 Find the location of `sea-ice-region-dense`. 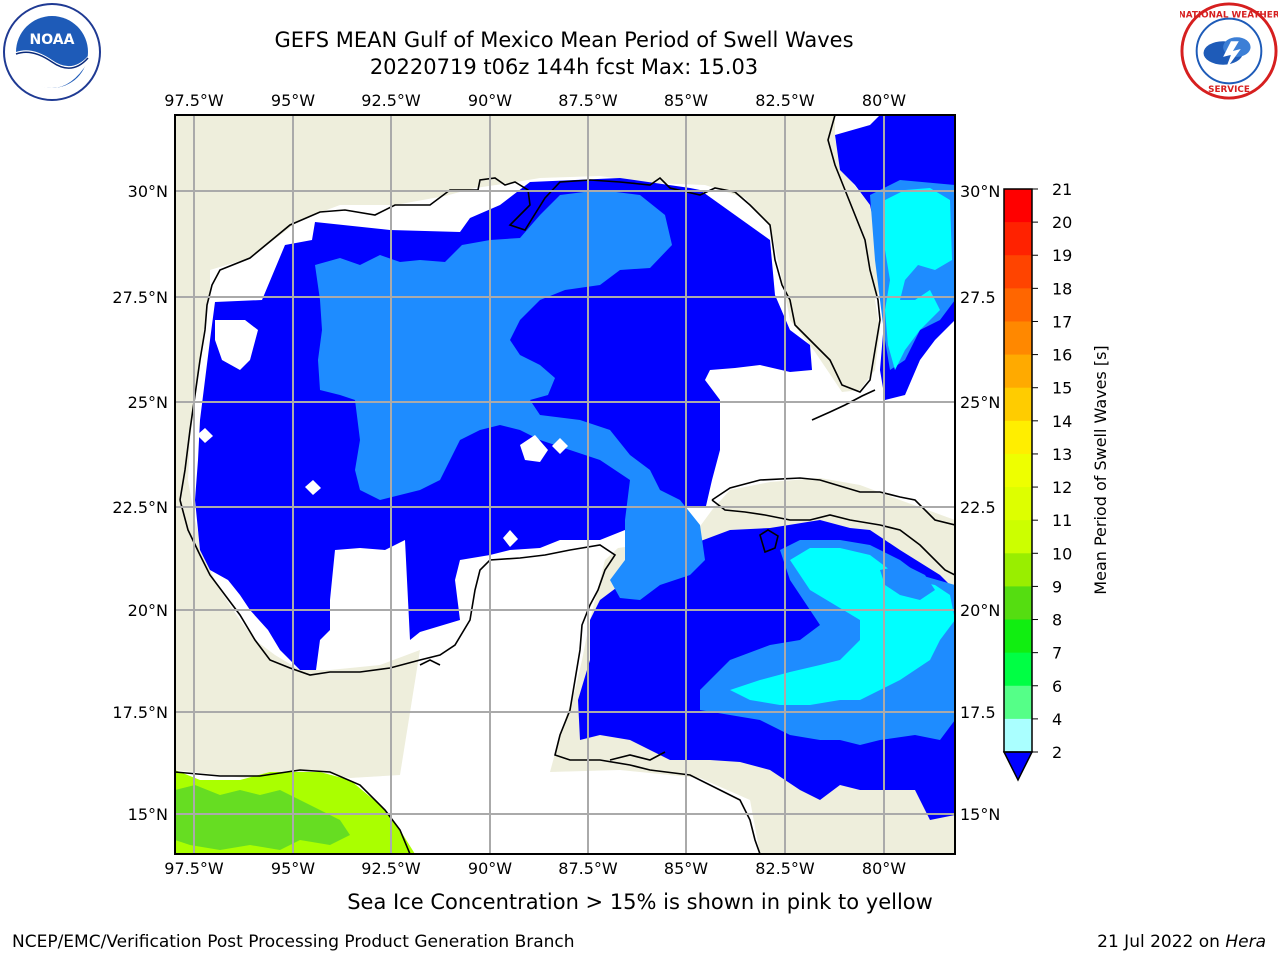

sea-ice-region-dense is located at coordinates (262, 817).